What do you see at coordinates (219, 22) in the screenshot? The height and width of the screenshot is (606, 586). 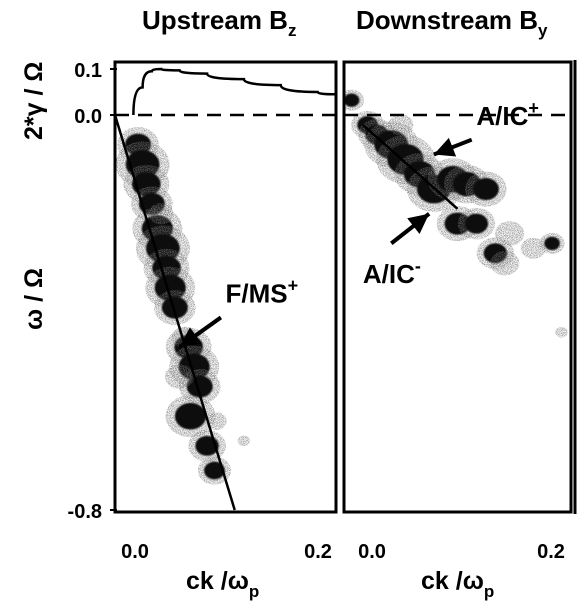 I see `panel-1-title: Upstream Bz` at bounding box center [219, 22].